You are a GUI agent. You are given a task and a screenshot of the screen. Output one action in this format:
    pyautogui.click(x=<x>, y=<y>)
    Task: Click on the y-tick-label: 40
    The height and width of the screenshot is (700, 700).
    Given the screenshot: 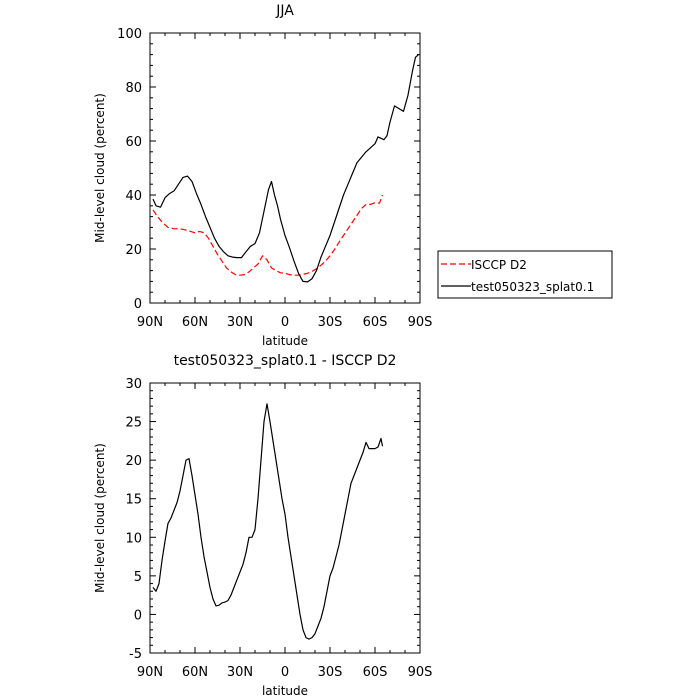 What is the action you would take?
    pyautogui.click(x=133, y=196)
    